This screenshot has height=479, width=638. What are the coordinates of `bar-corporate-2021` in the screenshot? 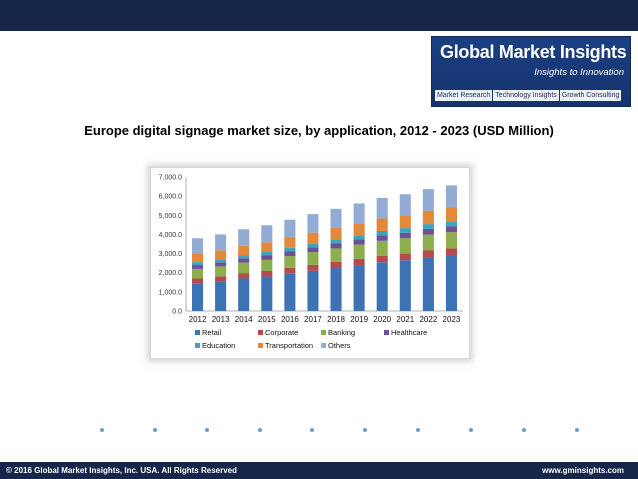 It's located at (405, 257).